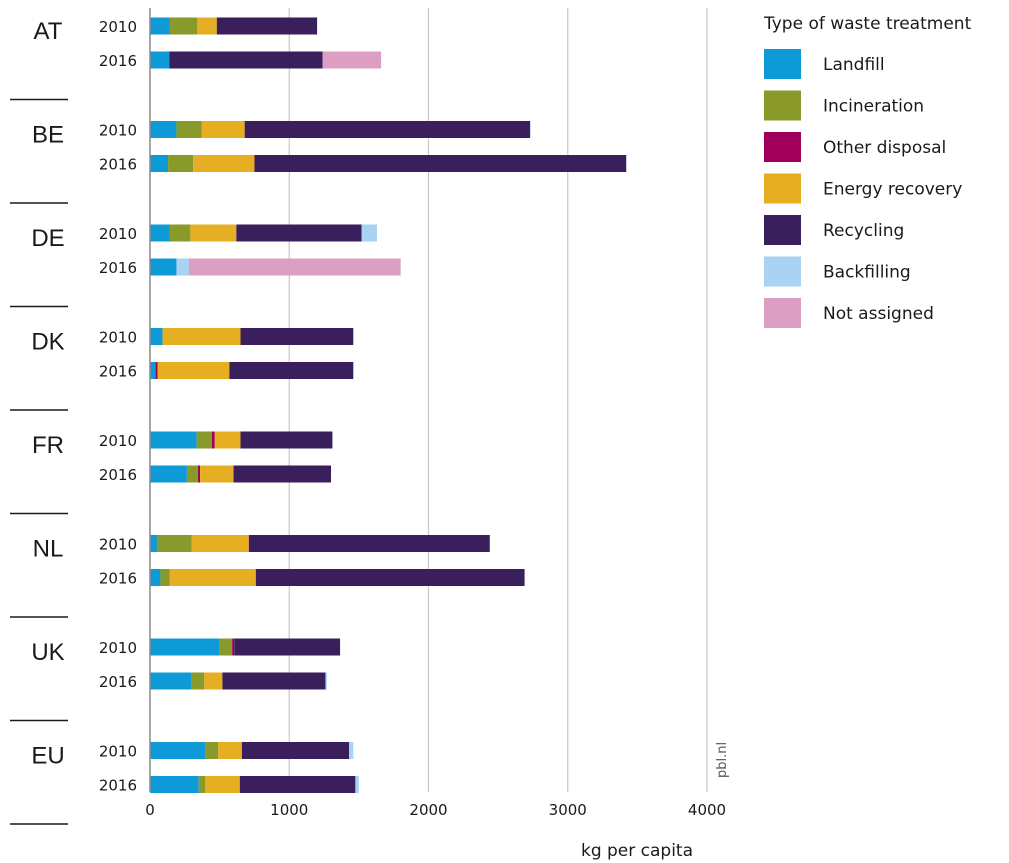 This screenshot has height=863, width=1009. Describe the element at coordinates (118, 682) in the screenshot. I see `year-label-uk-2016: 2016` at that location.